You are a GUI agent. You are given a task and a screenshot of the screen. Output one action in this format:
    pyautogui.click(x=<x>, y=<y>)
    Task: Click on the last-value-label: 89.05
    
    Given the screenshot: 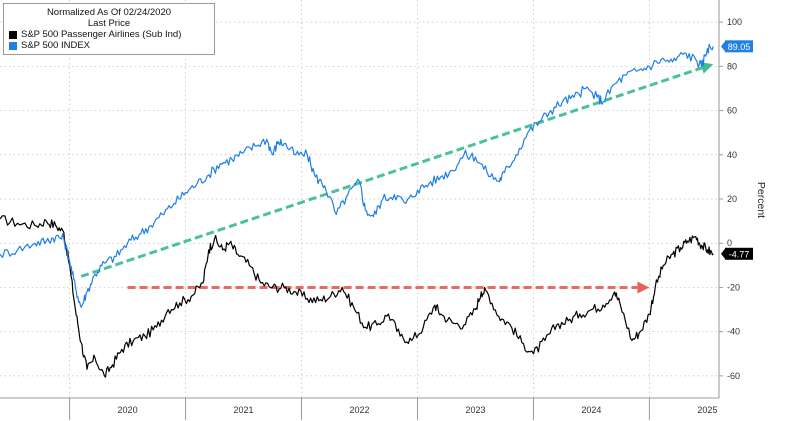 What is the action you would take?
    pyautogui.click(x=739, y=47)
    